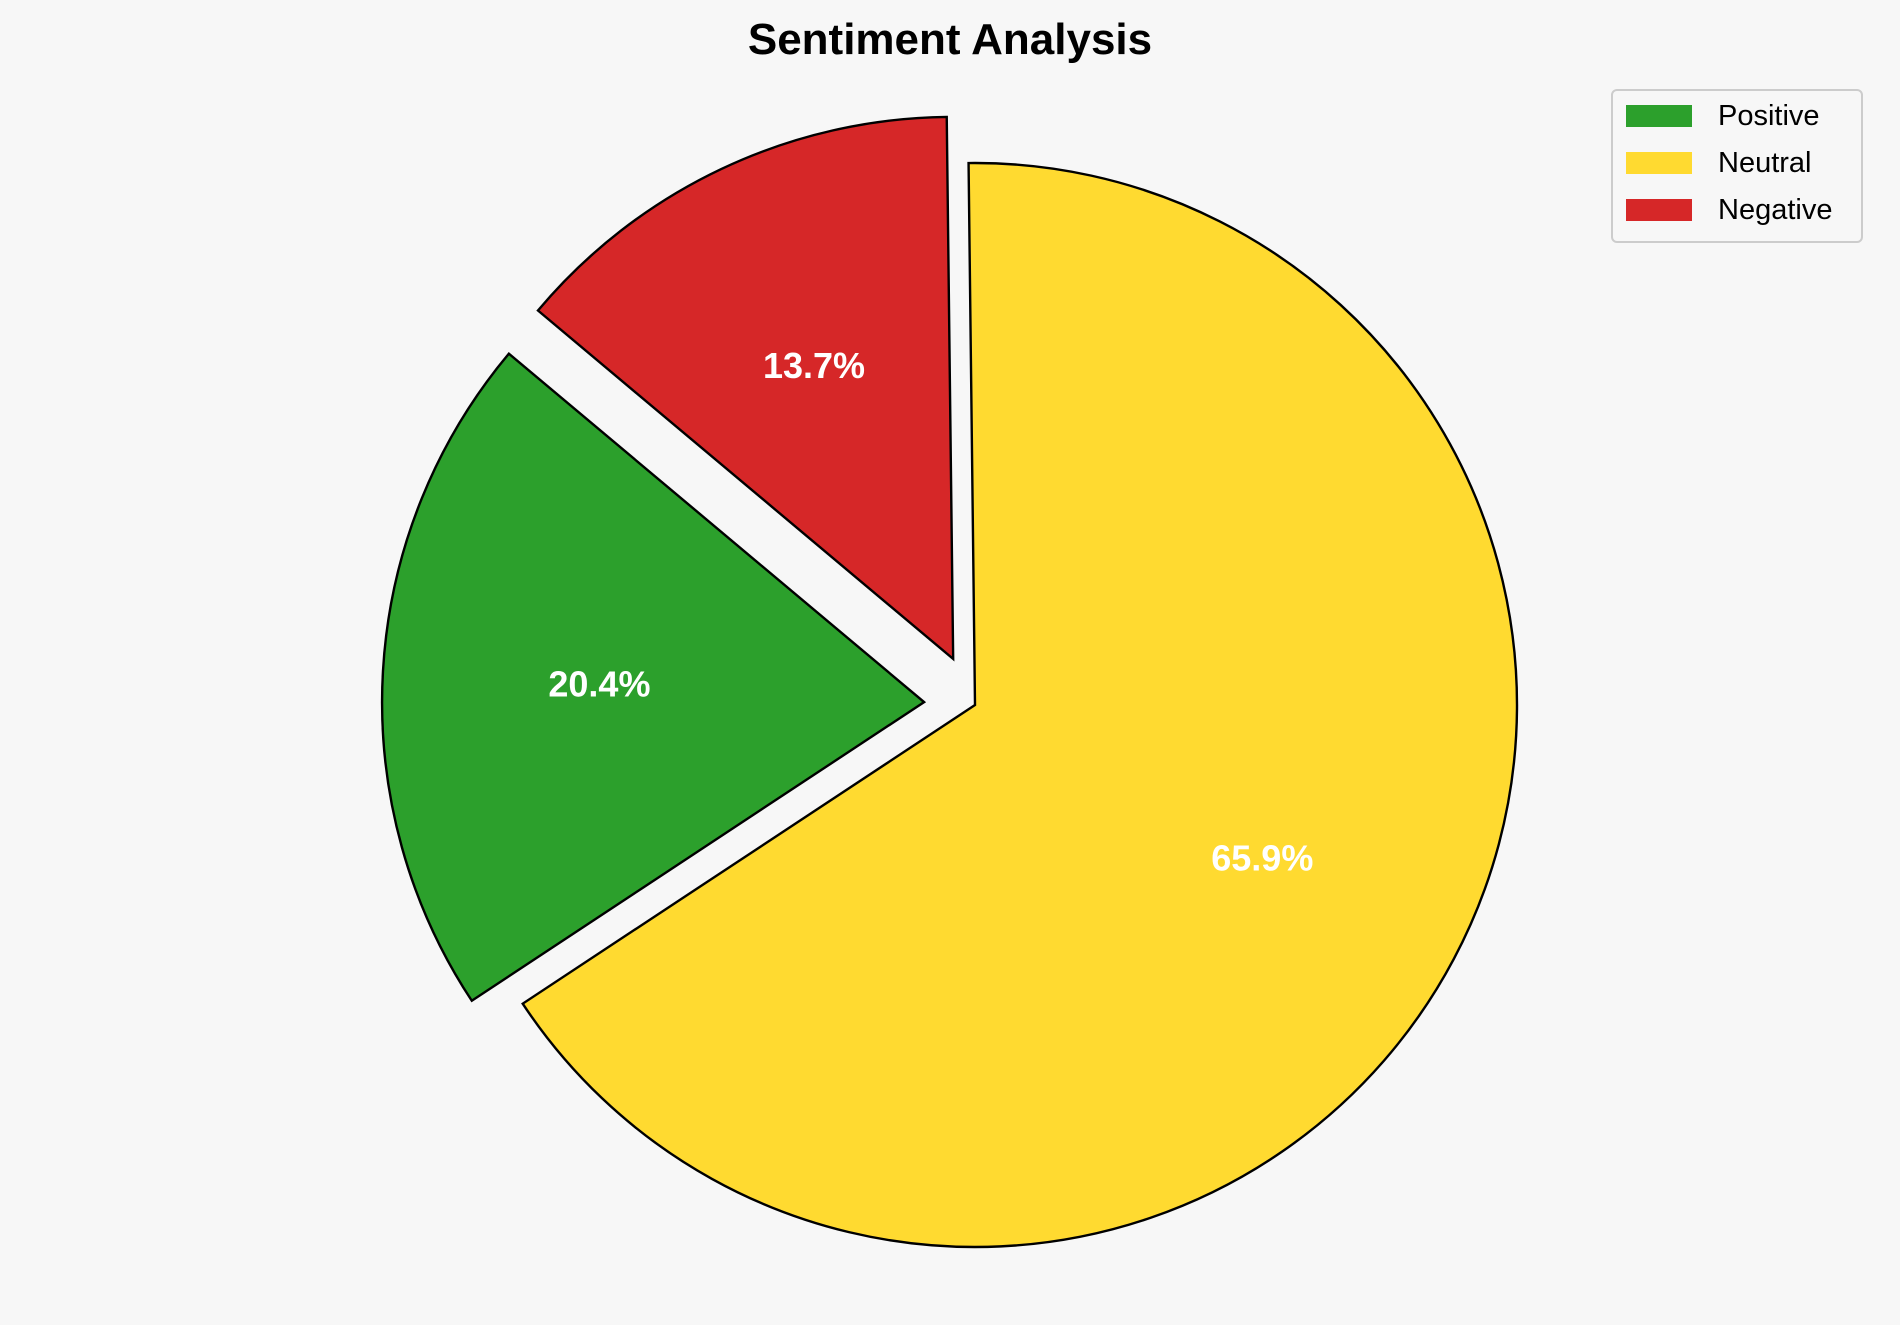  What do you see at coordinates (599, 683) in the screenshot?
I see `pie-label-positive: 20.4%` at bounding box center [599, 683].